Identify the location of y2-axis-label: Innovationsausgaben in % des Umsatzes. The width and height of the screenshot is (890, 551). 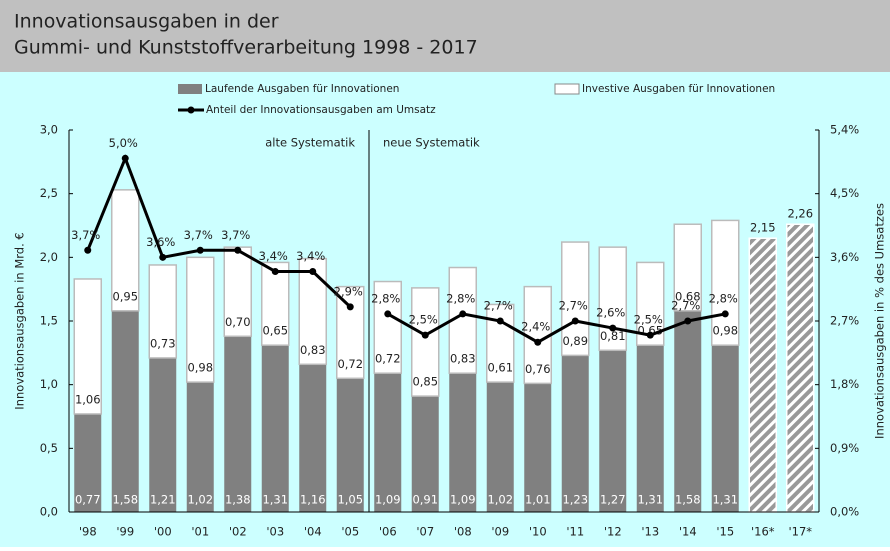
(880, 321).